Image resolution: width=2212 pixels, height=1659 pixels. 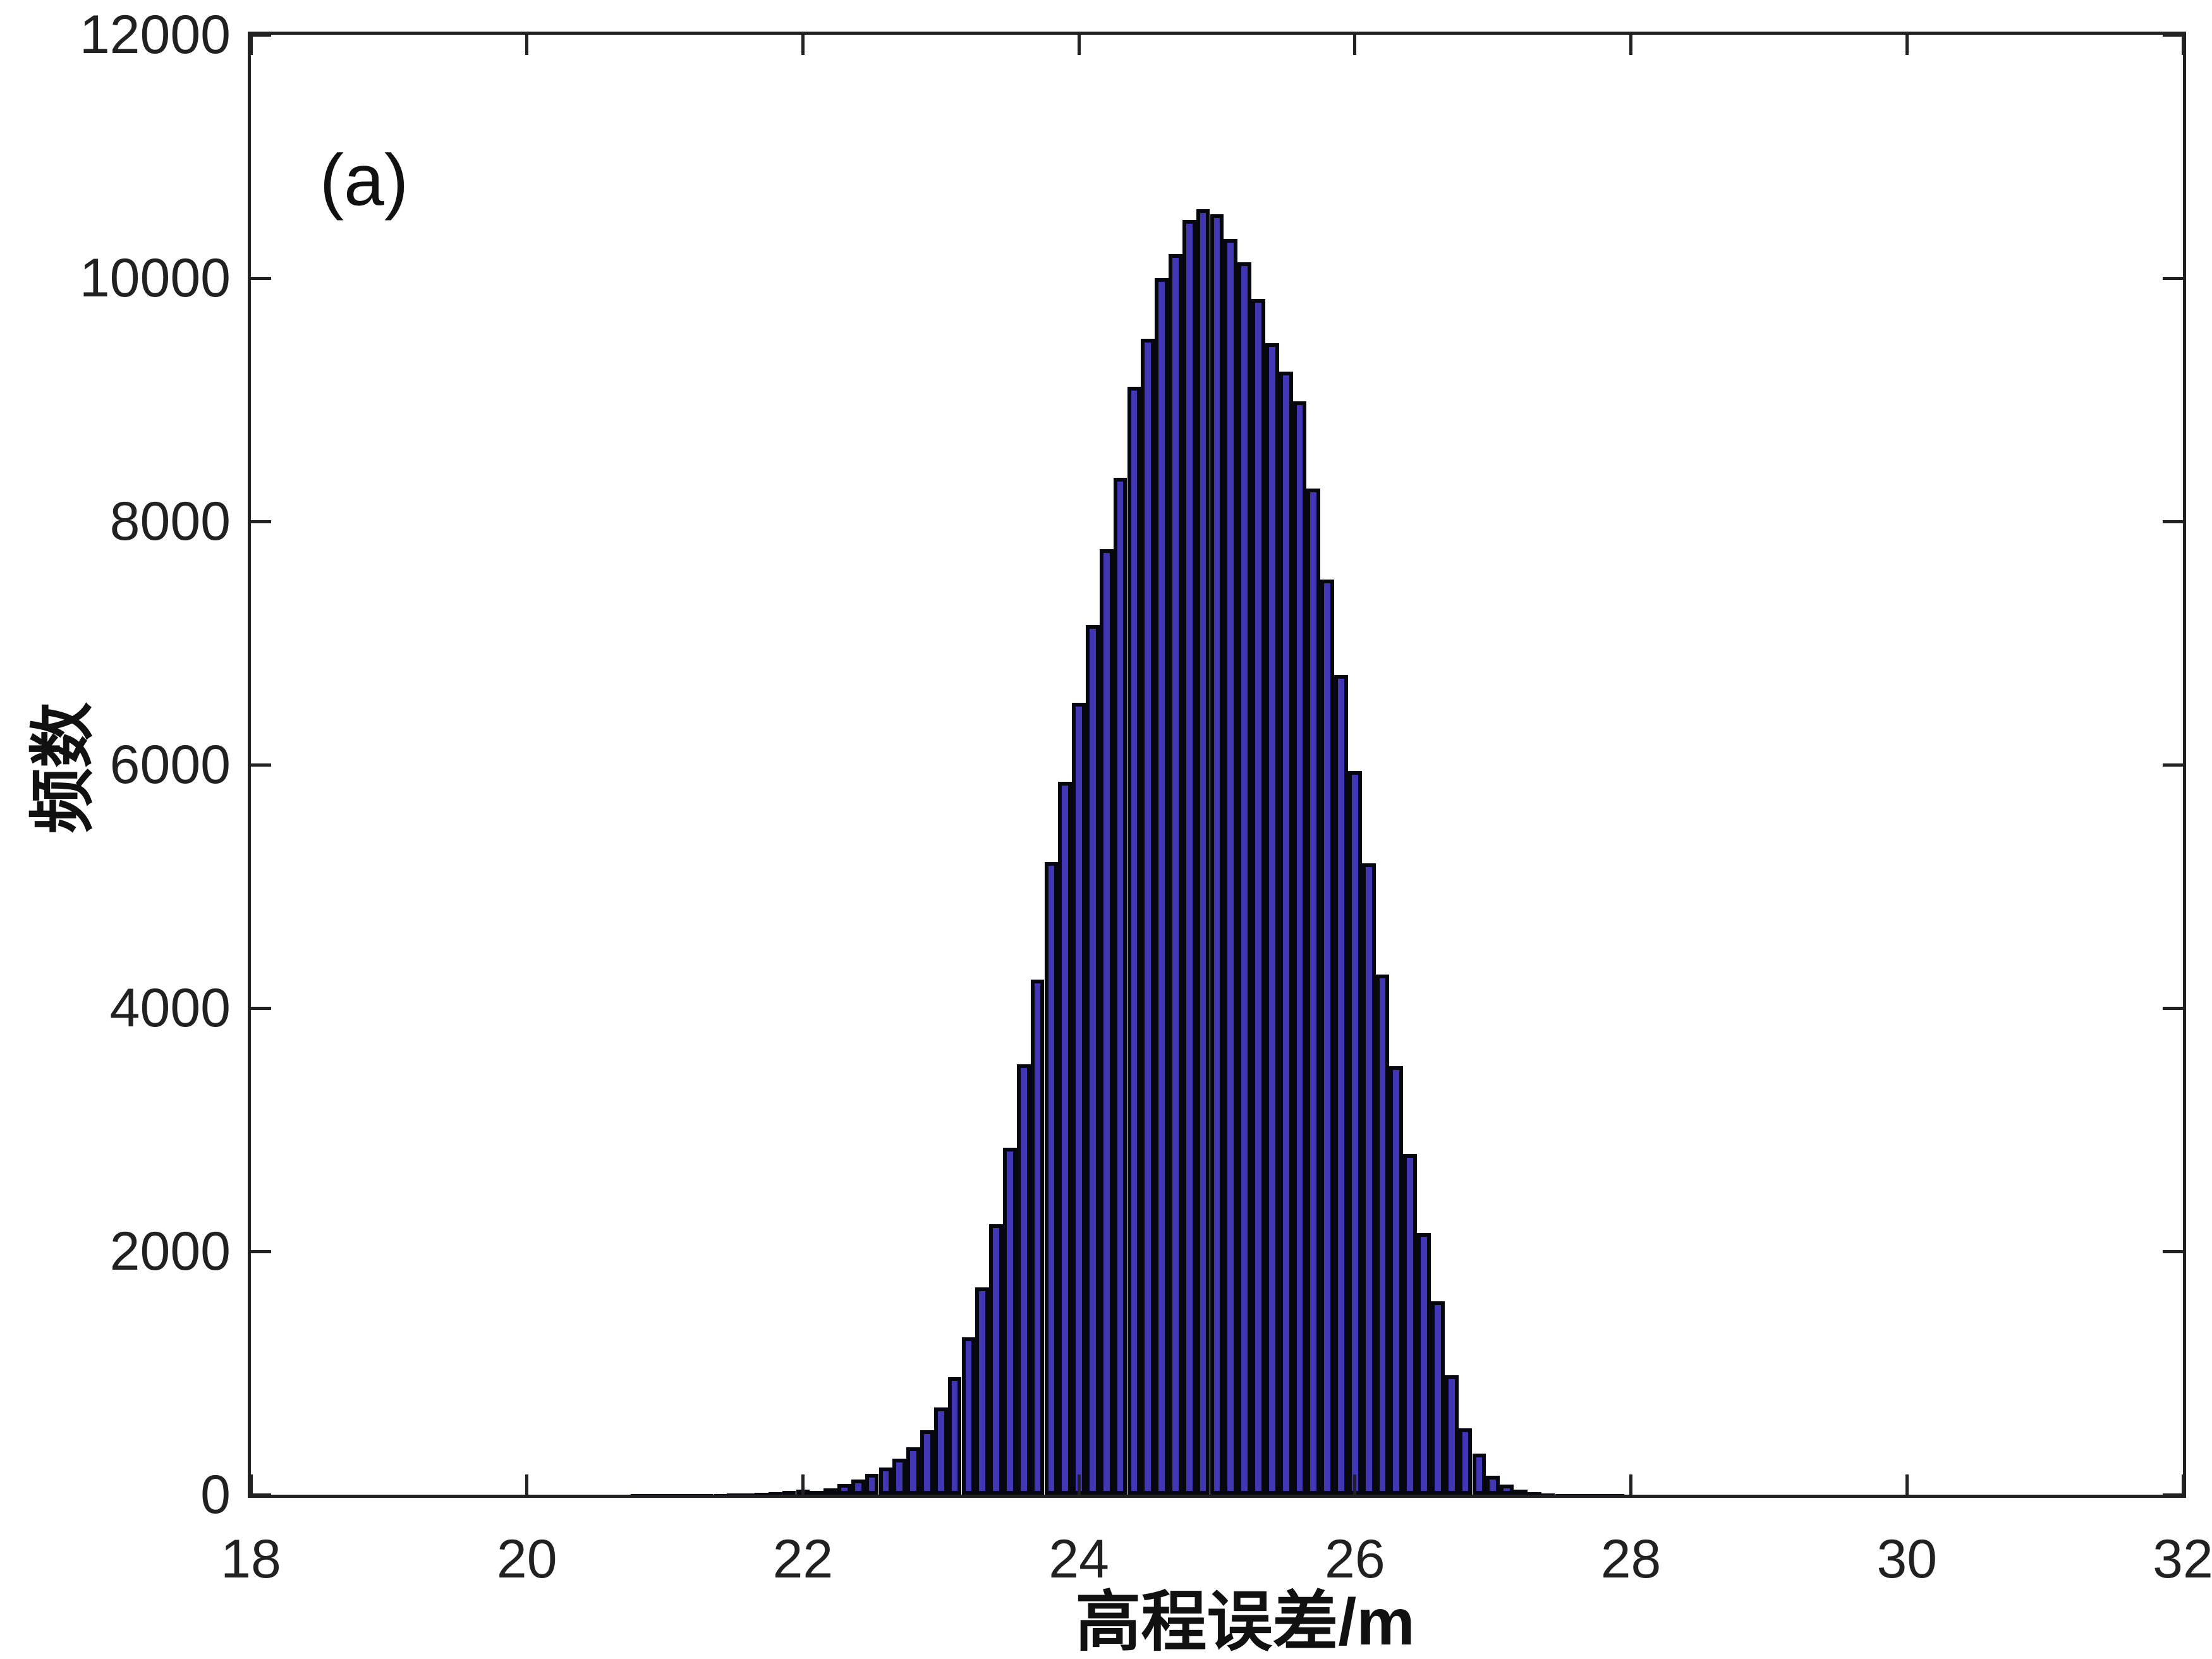 What do you see at coordinates (1245, 1622) in the screenshot?
I see `x-axis-label: 高程误差/m` at bounding box center [1245, 1622].